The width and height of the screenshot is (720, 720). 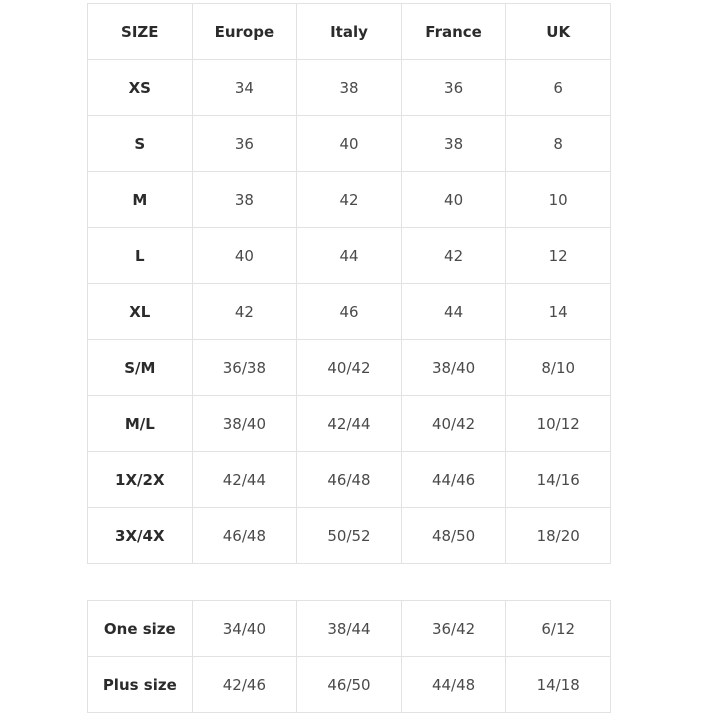 I want to click on size-label-cell: M/L, so click(x=140, y=423).